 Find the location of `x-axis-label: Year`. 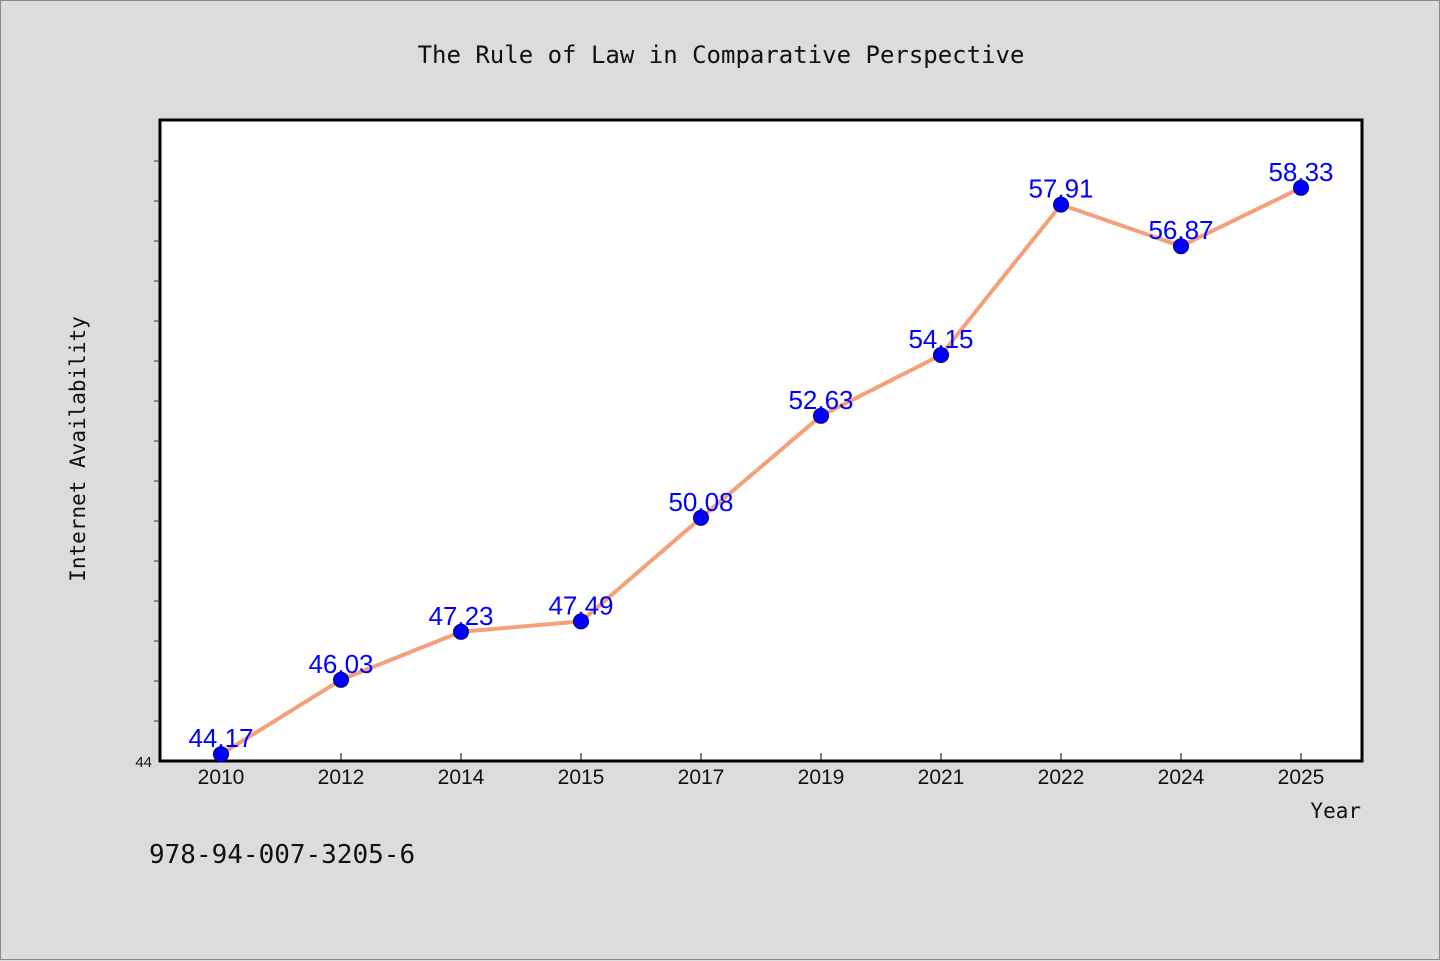

x-axis-label: Year is located at coordinates (1335, 811).